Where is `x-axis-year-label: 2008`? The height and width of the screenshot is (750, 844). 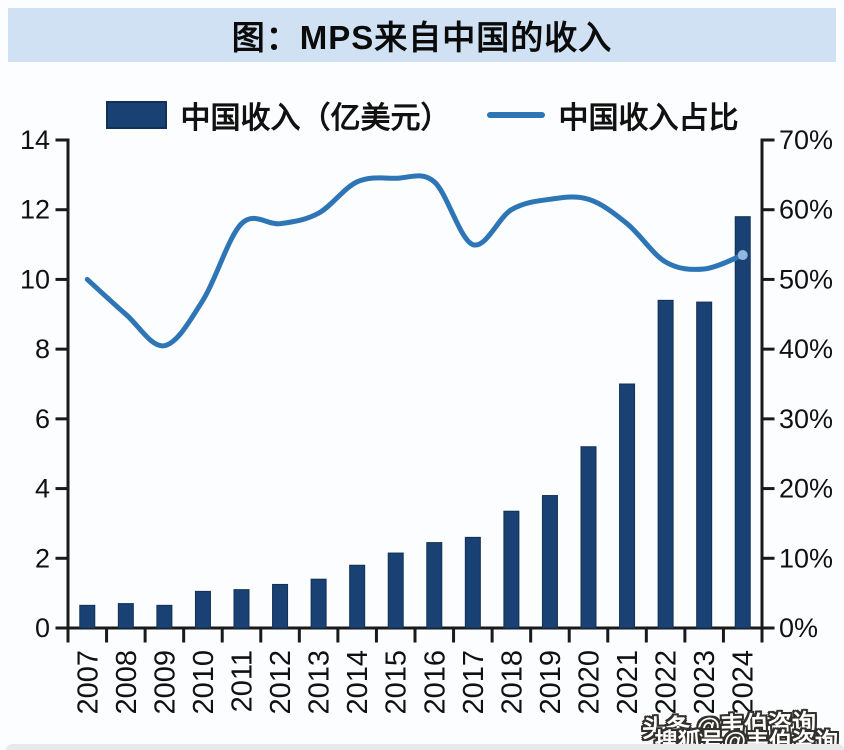 x-axis-year-label: 2008 is located at coordinates (127, 682).